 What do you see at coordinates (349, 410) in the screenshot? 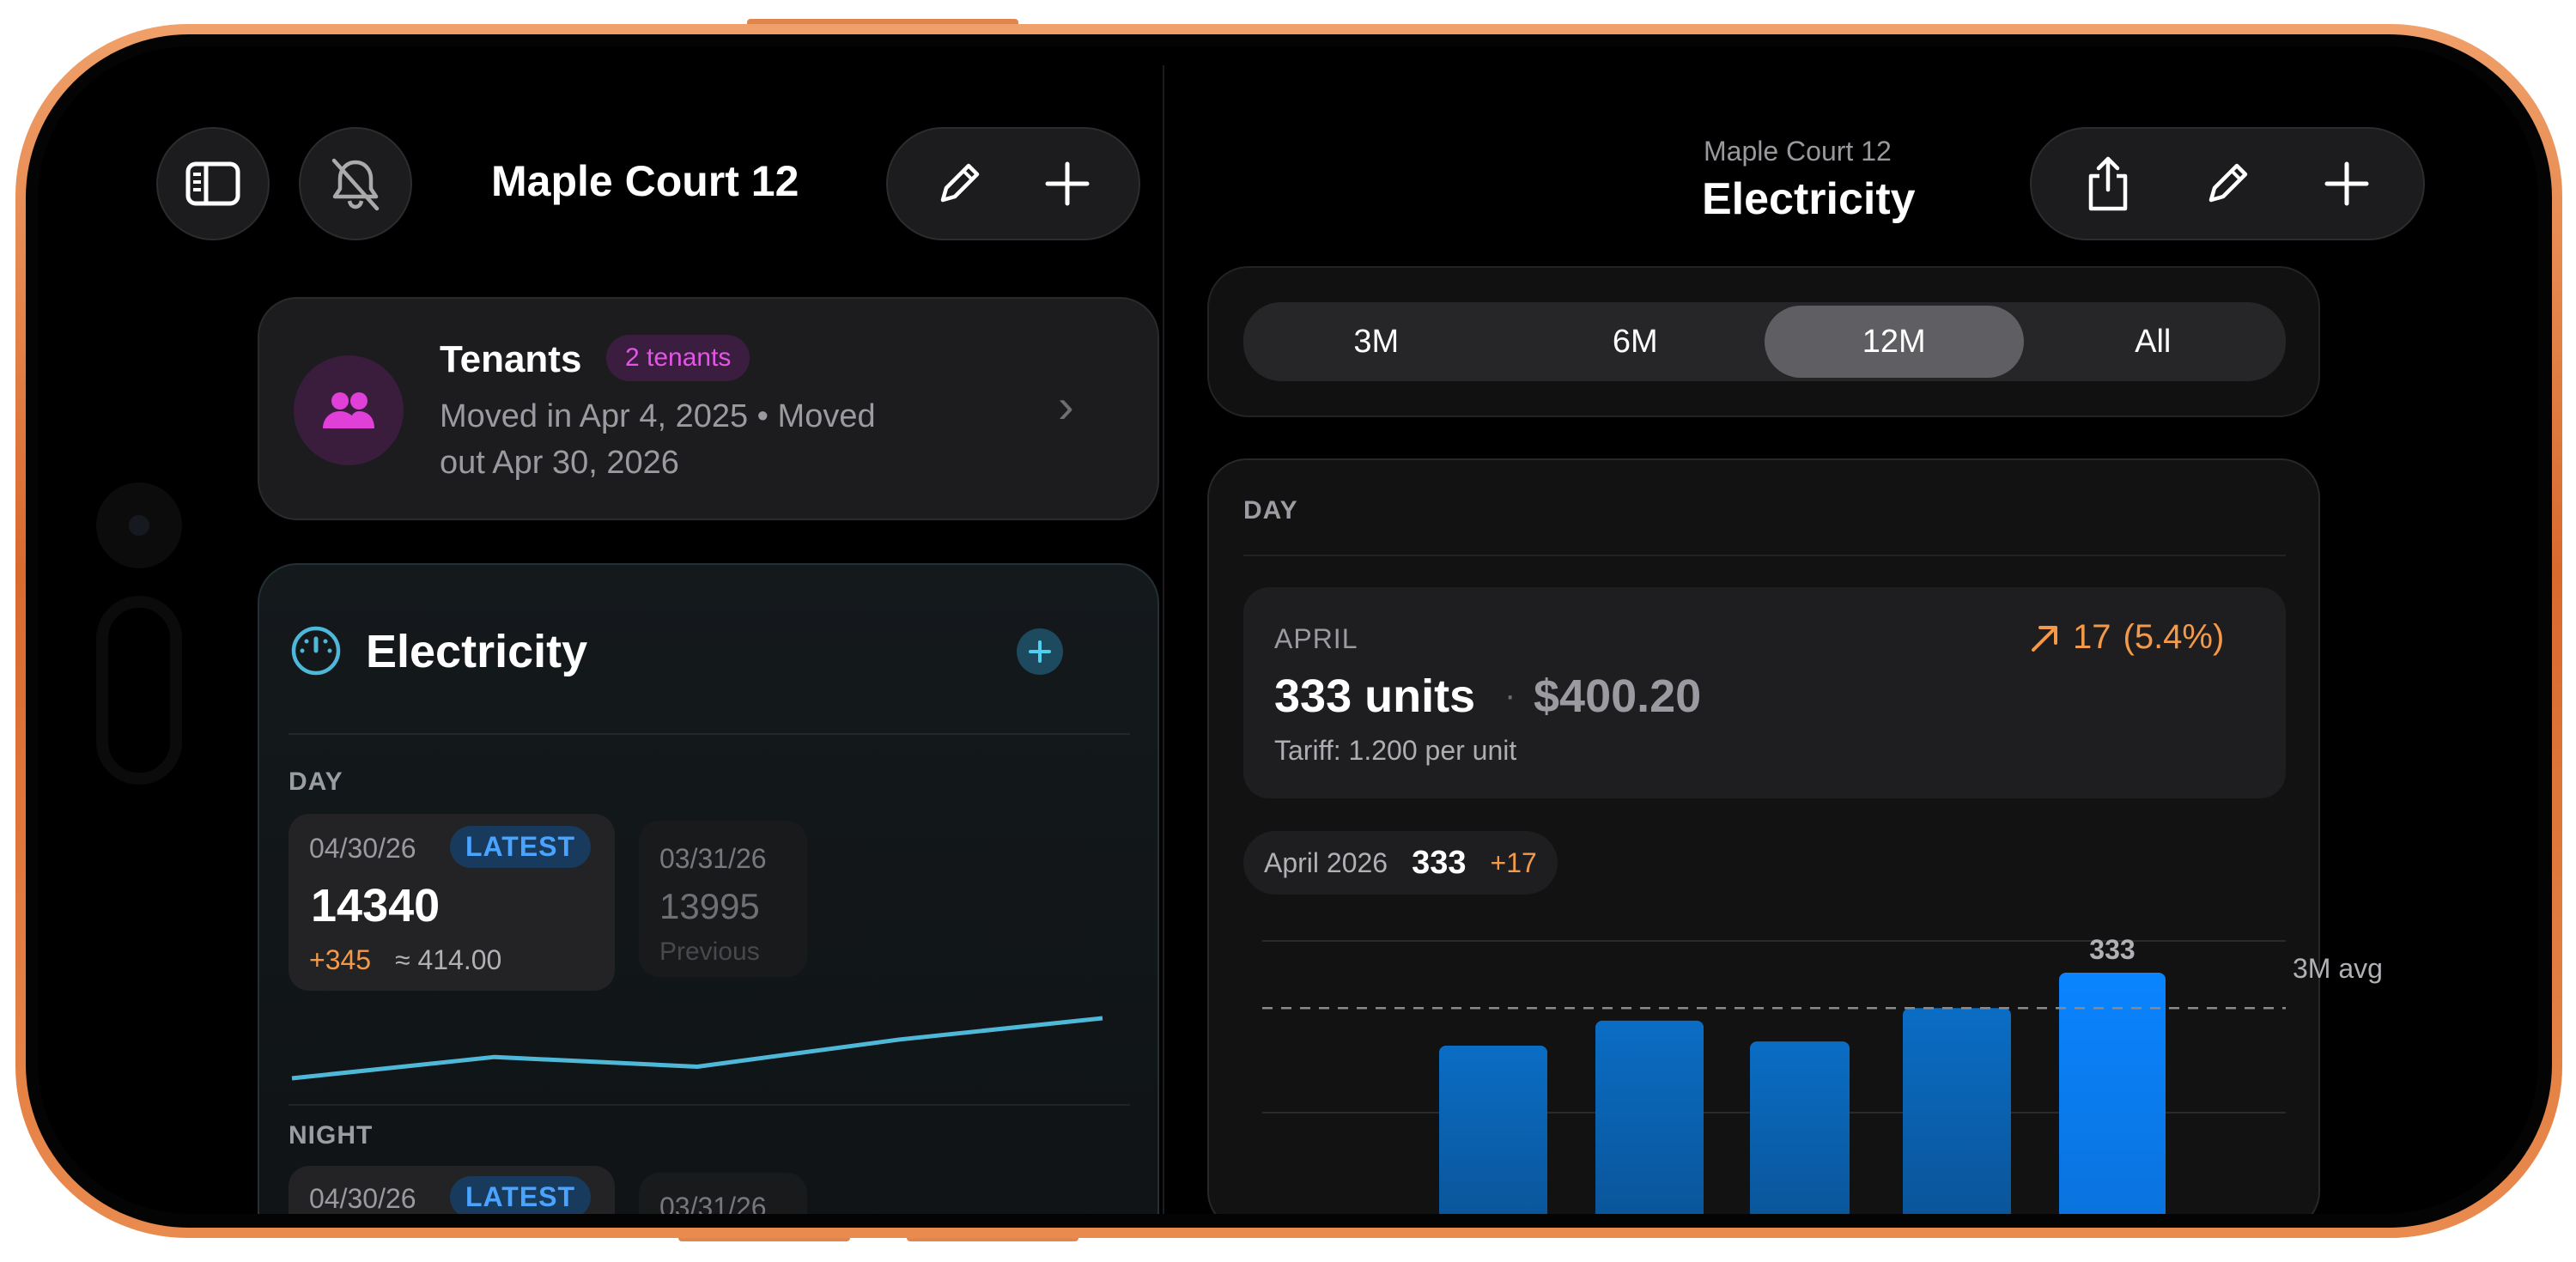
I see `people-icon` at bounding box center [349, 410].